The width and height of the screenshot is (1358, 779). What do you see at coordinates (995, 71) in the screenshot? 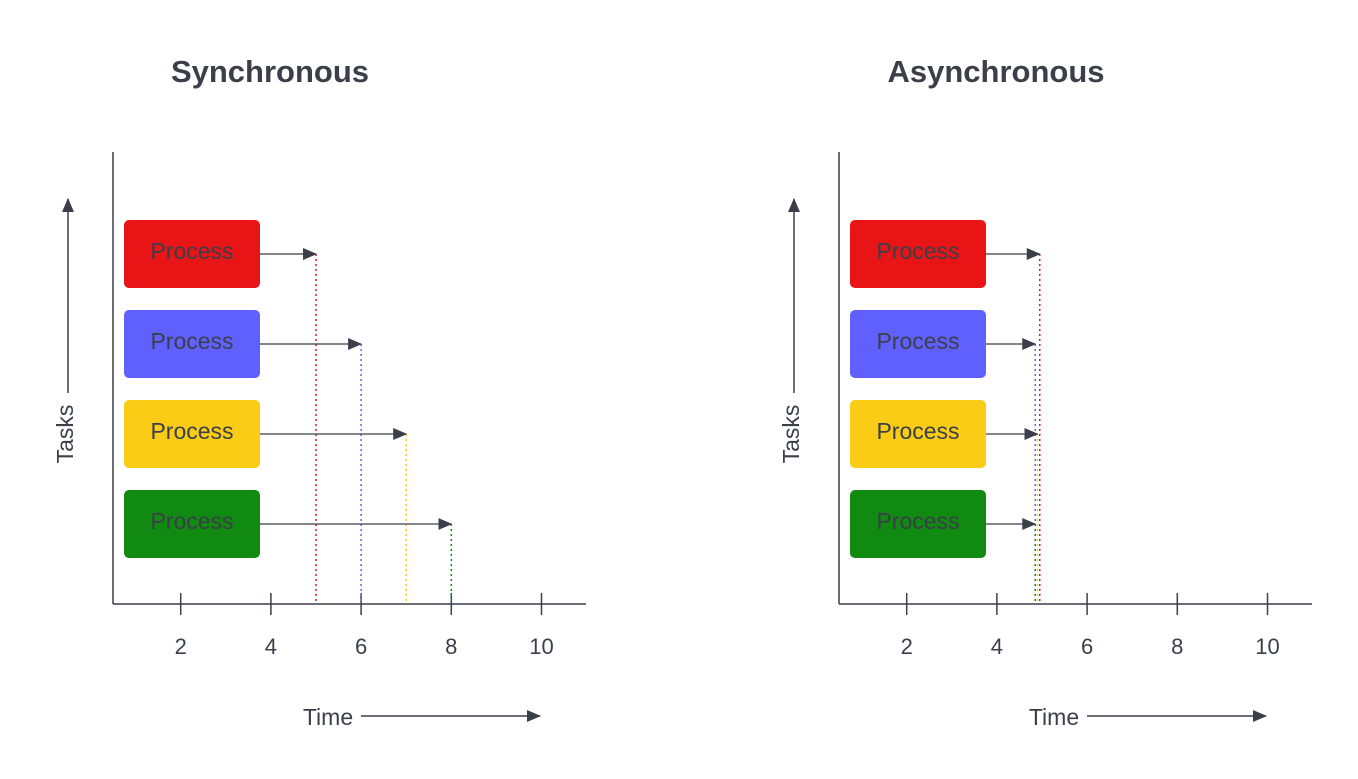
I see `panel-title: Asynchronous` at bounding box center [995, 71].